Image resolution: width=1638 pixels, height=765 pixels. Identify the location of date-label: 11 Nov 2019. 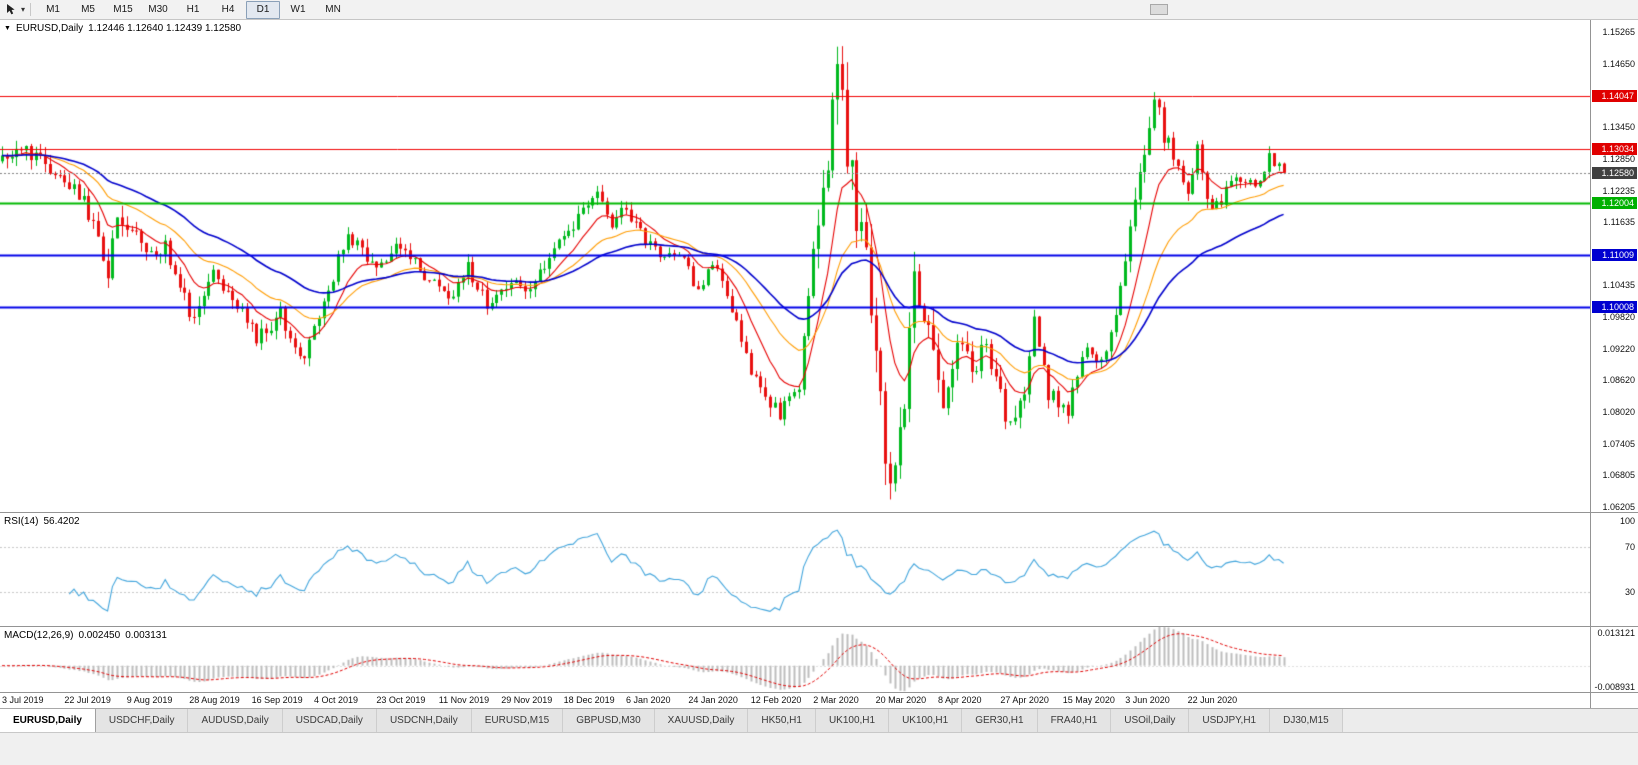
(464, 700).